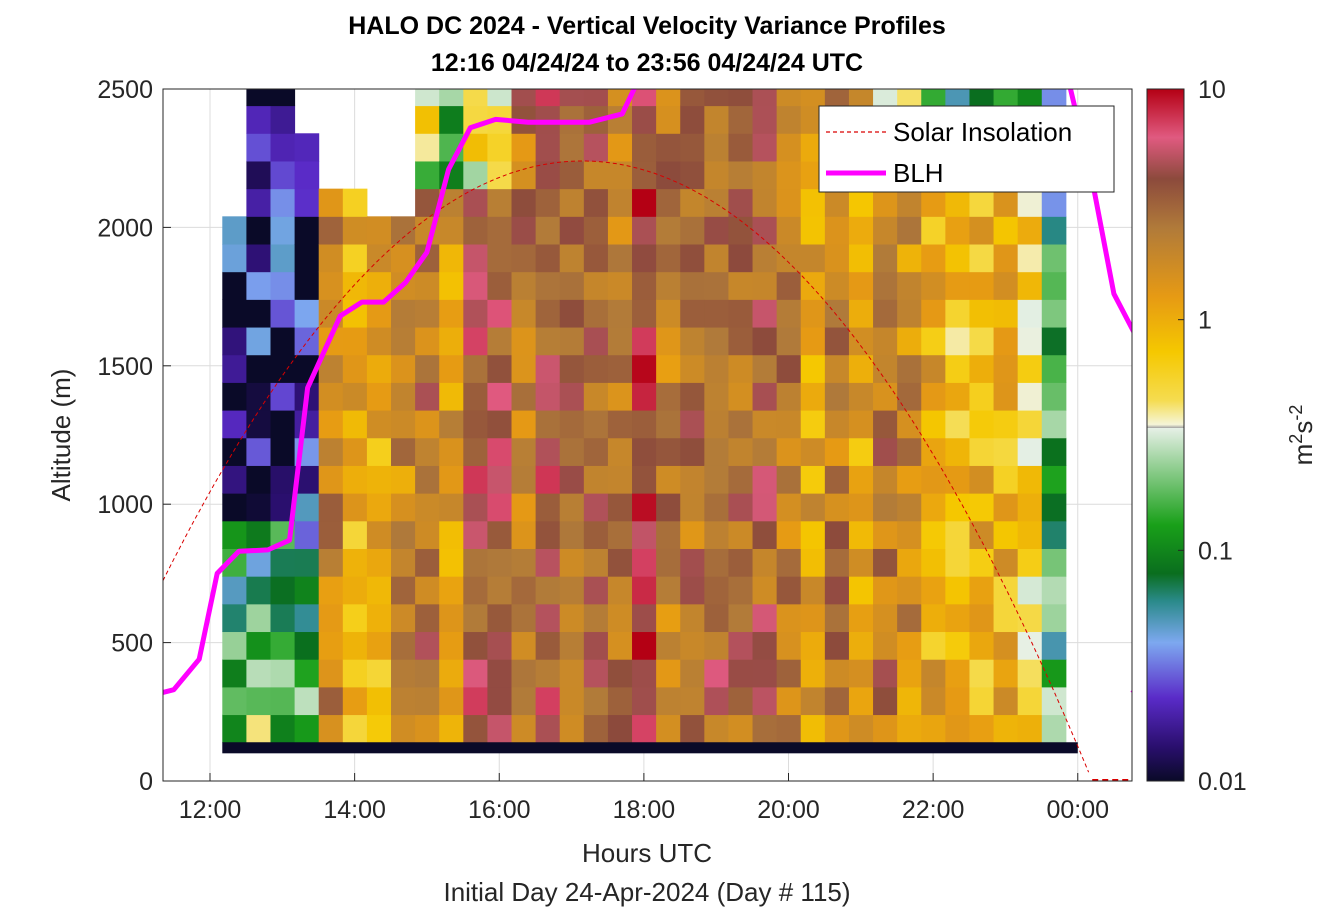 The image size is (1343, 911). Describe the element at coordinates (1222, 782) in the screenshot. I see `colorbar-tick-label: 0.01` at that location.